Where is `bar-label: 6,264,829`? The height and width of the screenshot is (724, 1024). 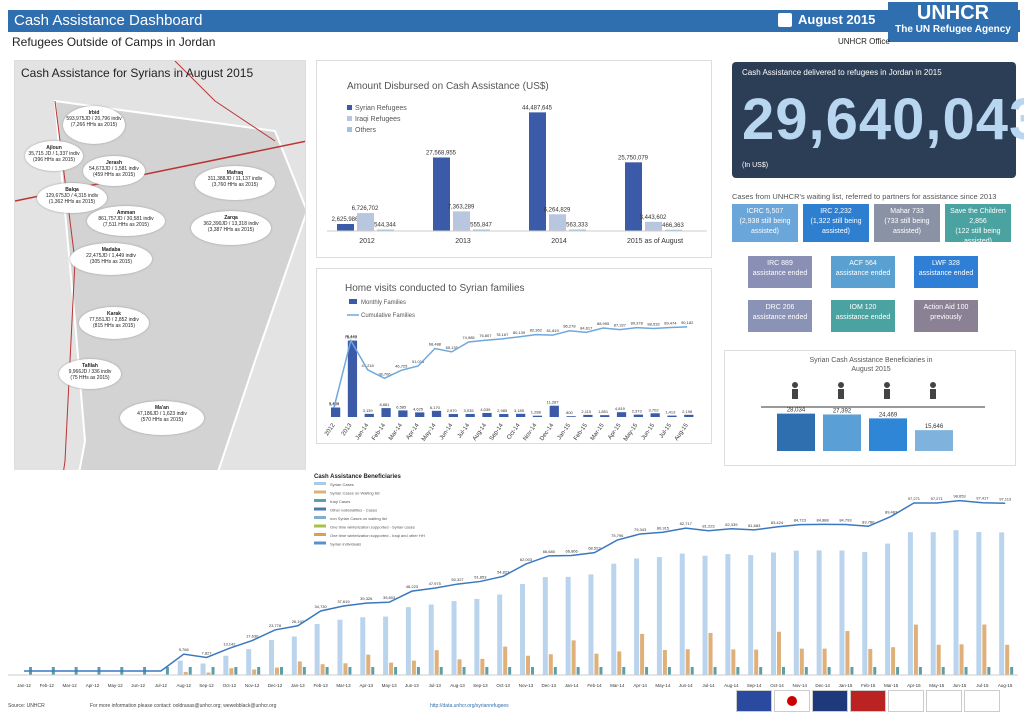
bar-label: 6,264,829 is located at coordinates (557, 210).